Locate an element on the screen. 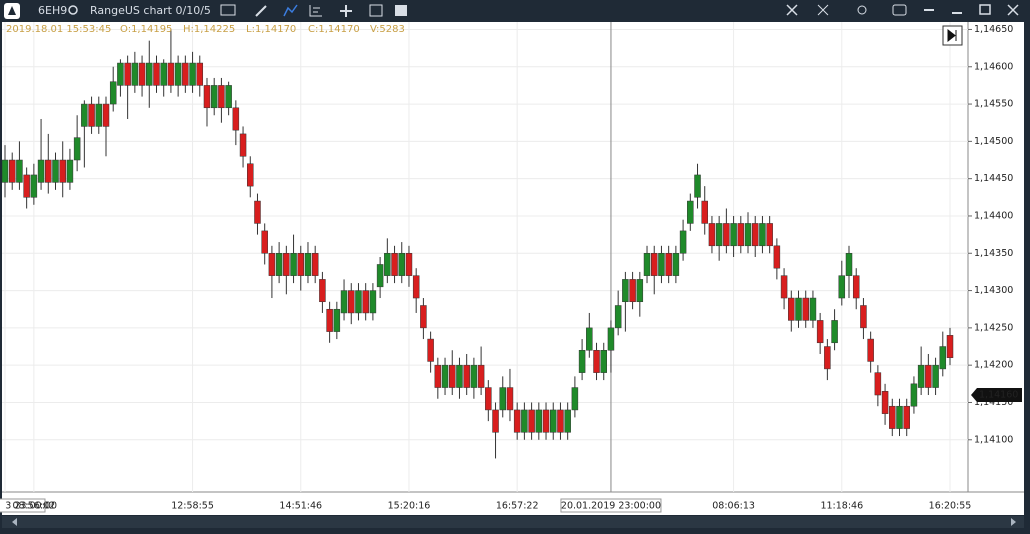 This screenshot has width=1030, height=534. y-tick-label: 1,14500 is located at coordinates (993, 141).